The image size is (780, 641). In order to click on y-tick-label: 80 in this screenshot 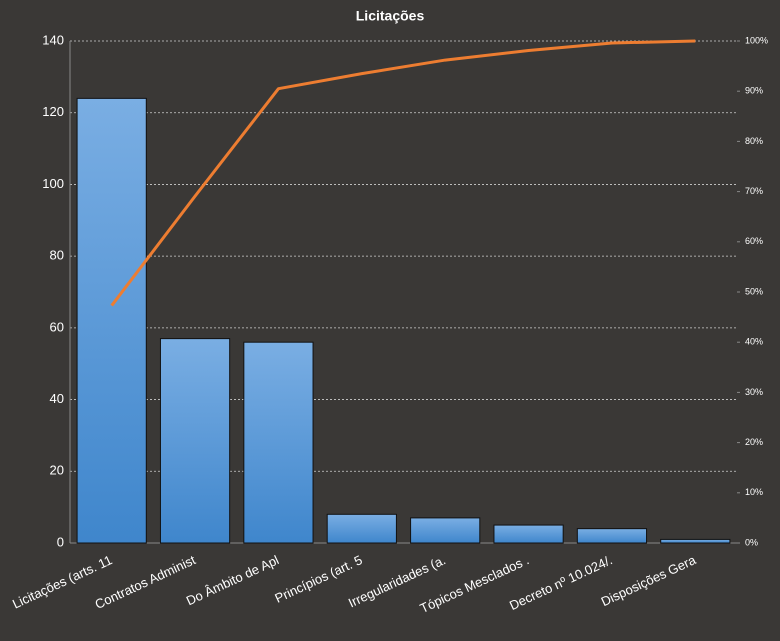, I will do `click(57, 255)`.